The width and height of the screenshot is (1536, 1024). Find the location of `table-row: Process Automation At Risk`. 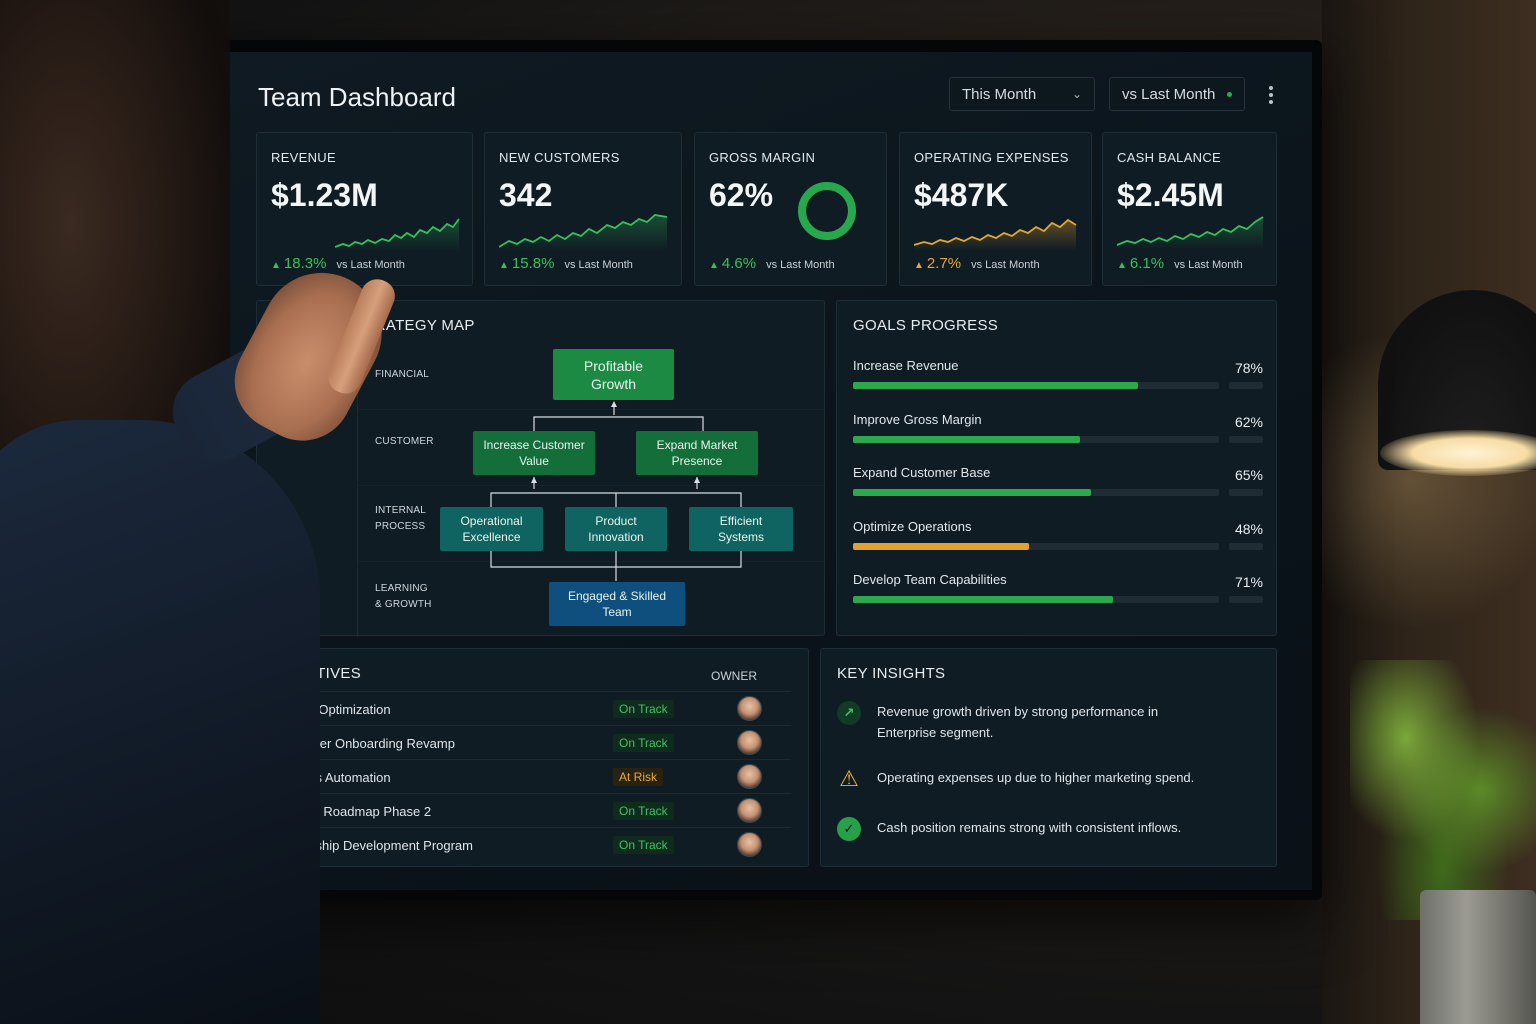

table-row: Process Automation At Risk is located at coordinates (532, 776).